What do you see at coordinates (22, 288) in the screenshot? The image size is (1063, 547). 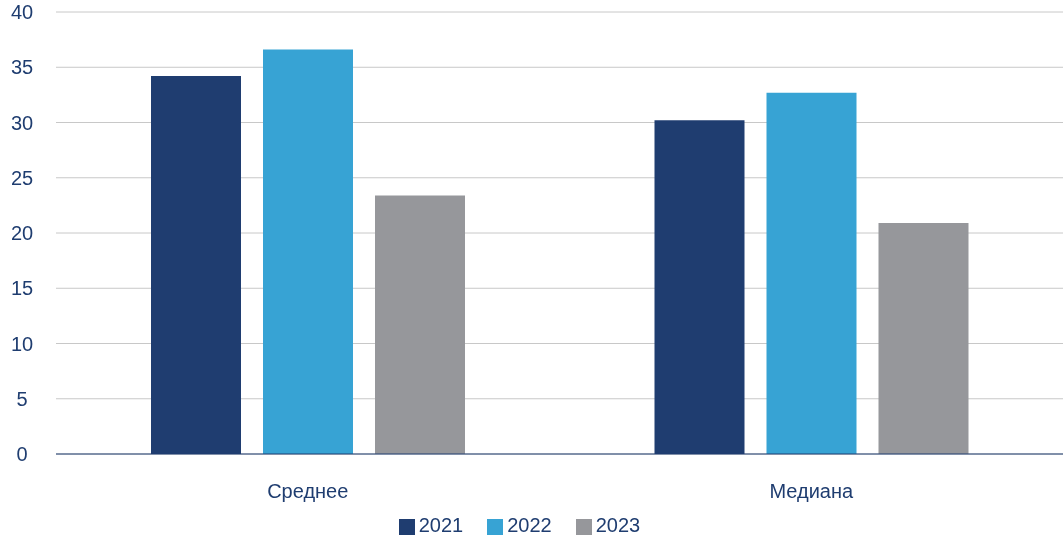 I see `y-tick-label: 15` at bounding box center [22, 288].